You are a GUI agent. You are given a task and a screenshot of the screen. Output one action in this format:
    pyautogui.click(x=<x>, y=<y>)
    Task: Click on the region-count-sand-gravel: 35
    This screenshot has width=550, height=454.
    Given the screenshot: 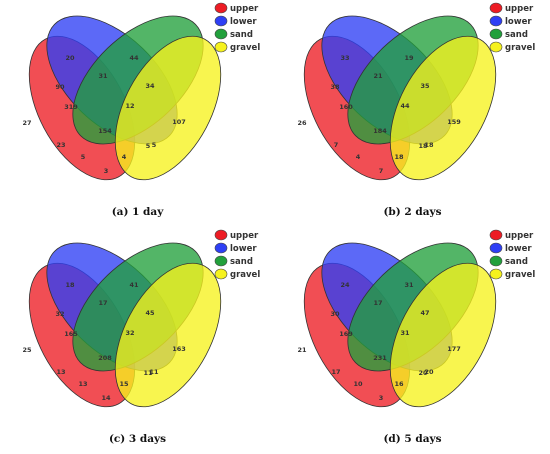 What is the action you would take?
    pyautogui.click(x=425, y=86)
    